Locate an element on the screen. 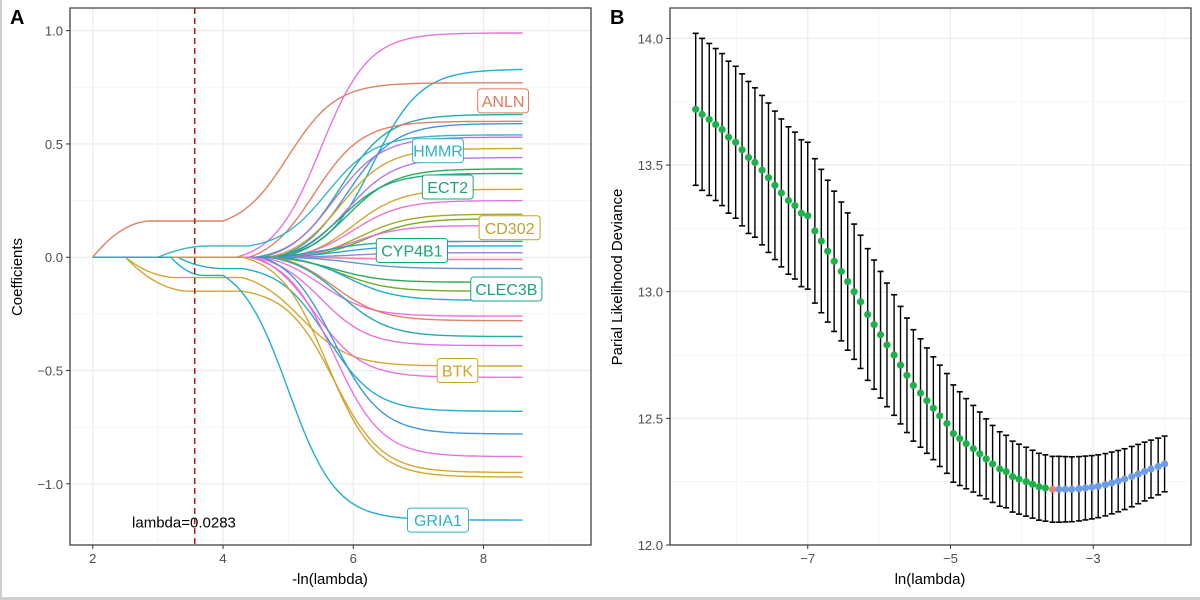 This screenshot has width=1200, height=600. gene-label-ect2: ECT2 is located at coordinates (447, 187).